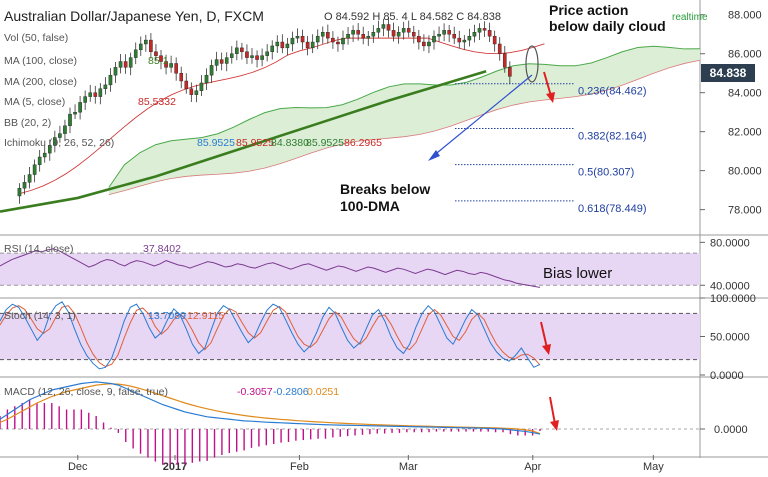 The width and height of the screenshot is (768, 477). What do you see at coordinates (745, 172) in the screenshot?
I see `price-tick-label: 80.000` at bounding box center [745, 172].